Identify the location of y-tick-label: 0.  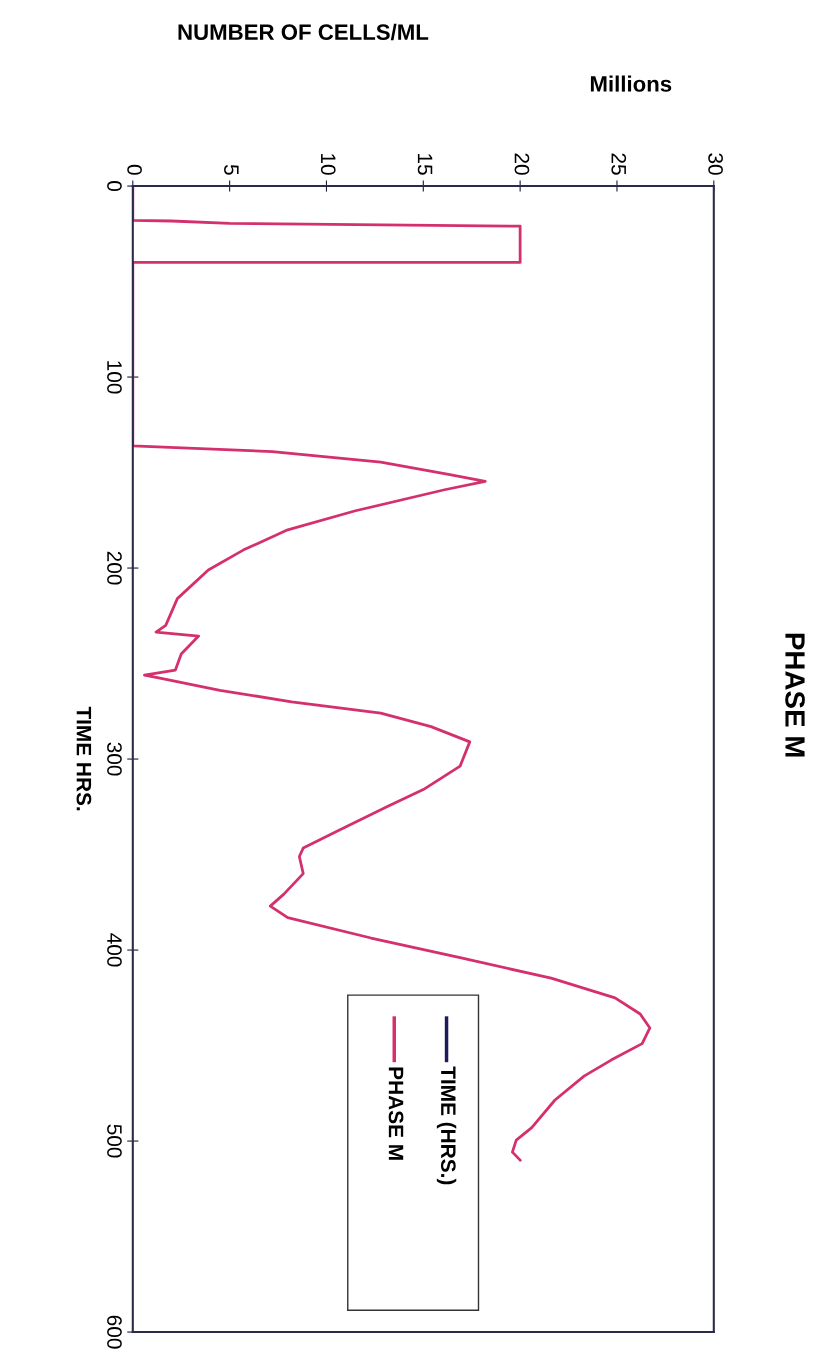
(114, 186).